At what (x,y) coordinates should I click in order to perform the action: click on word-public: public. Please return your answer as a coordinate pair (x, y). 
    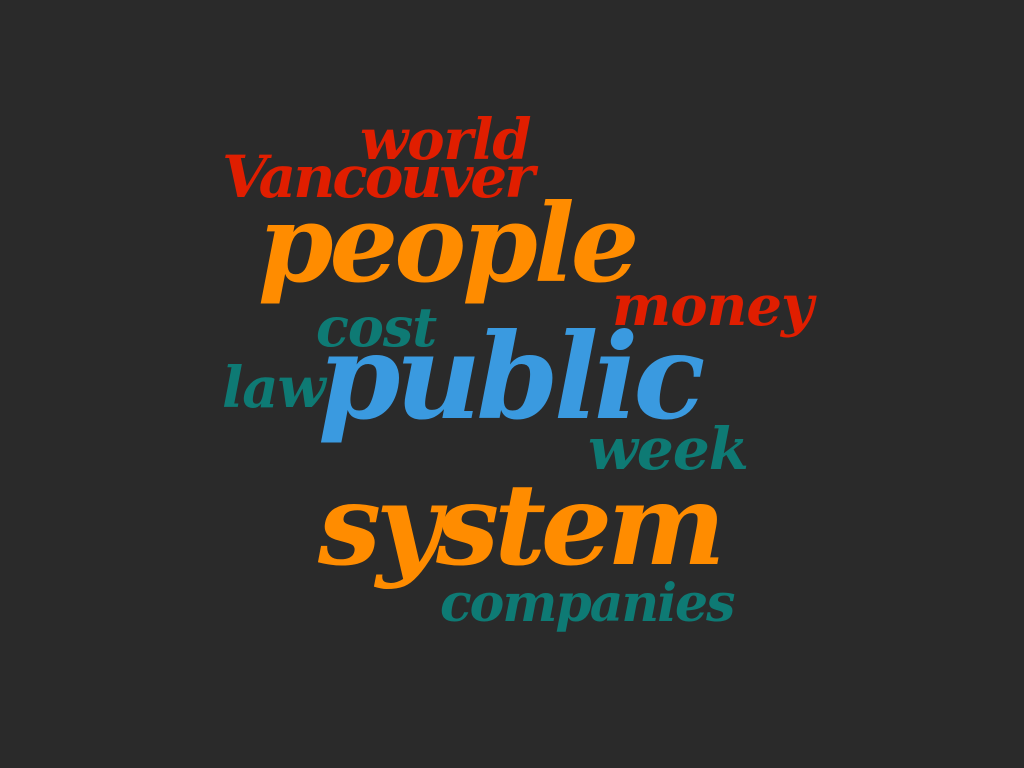
    Looking at the image, I should click on (511, 376).